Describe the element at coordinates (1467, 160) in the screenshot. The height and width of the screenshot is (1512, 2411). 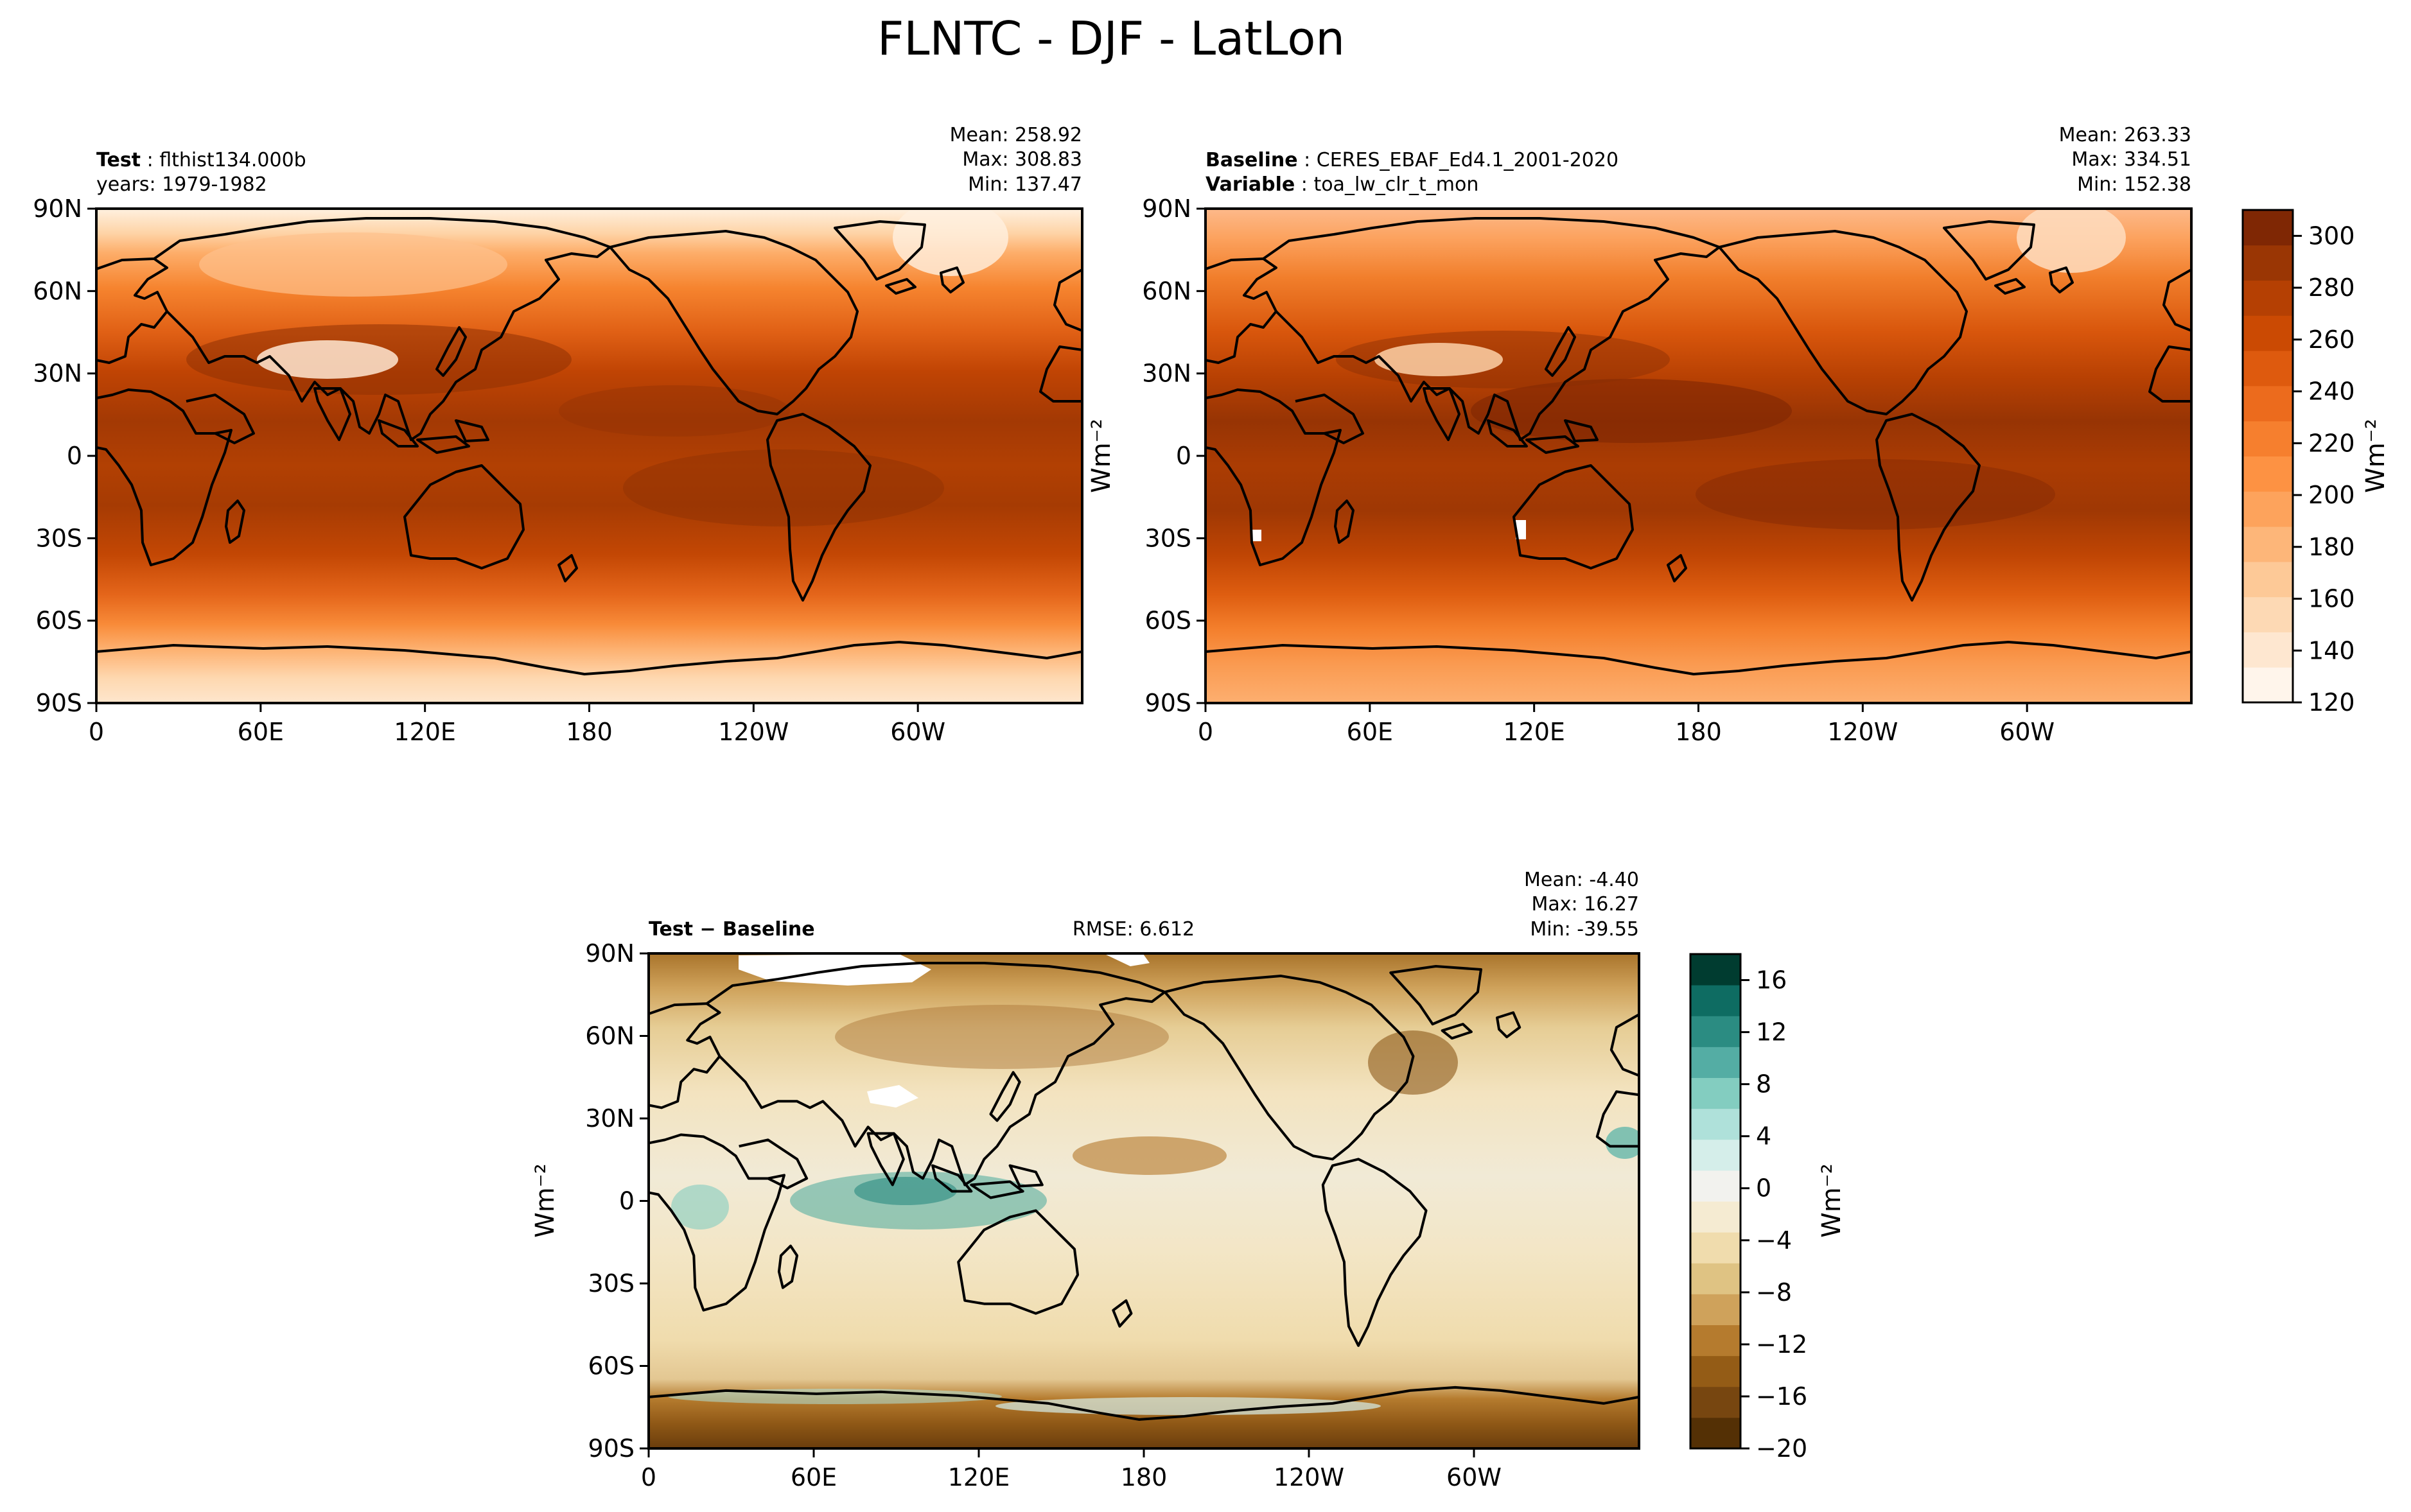
I see `baseline-label-value: CERES_EBAF_Ed4.1_2001-2020` at that location.